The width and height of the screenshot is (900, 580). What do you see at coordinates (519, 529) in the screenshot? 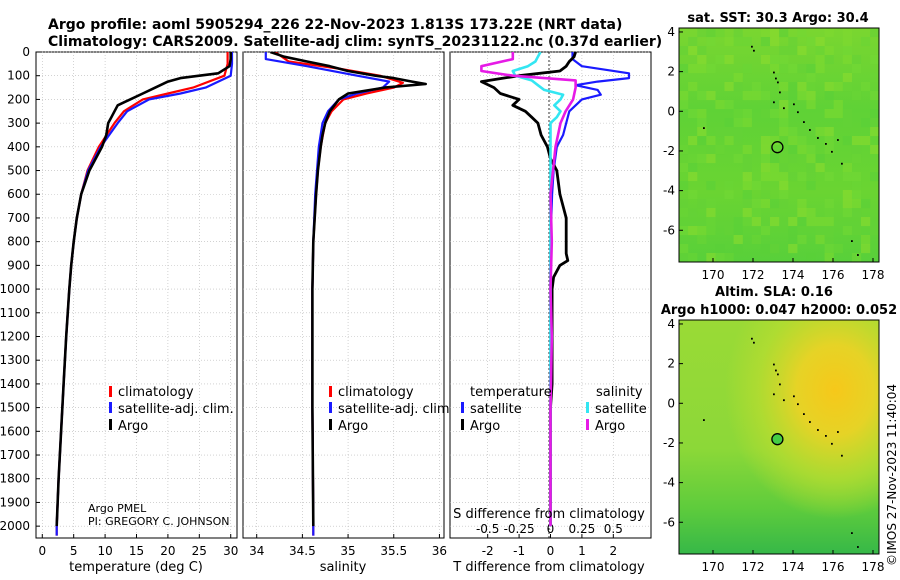
I see `s-tick-label: -0.25` at bounding box center [519, 529].